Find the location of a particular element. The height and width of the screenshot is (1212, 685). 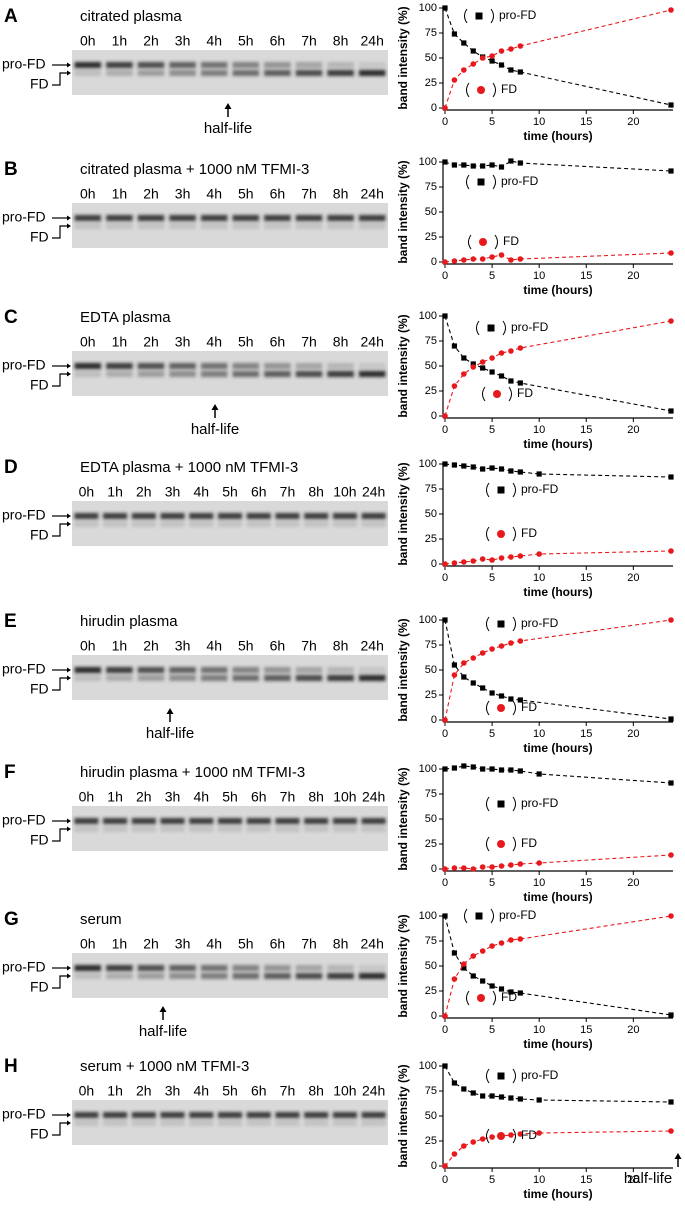

lane-label: 24h is located at coordinates (372, 194).